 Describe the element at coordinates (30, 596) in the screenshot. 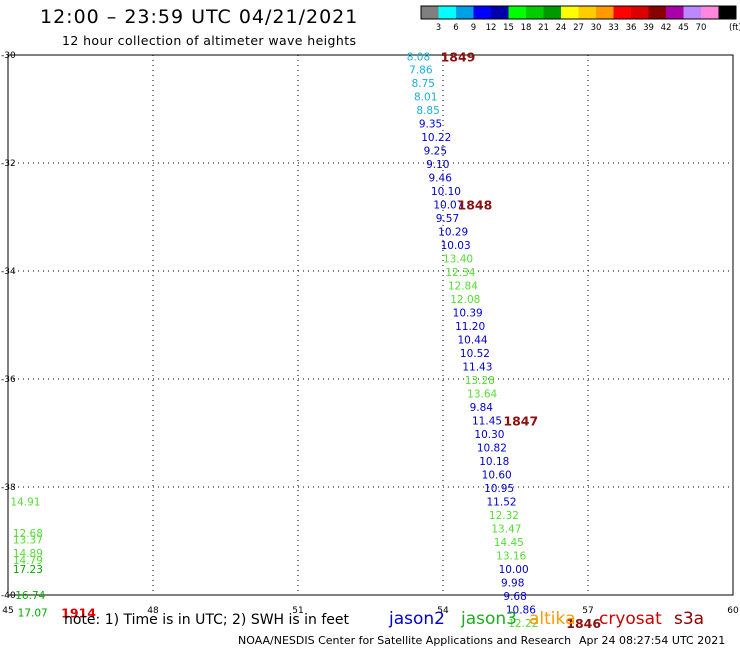

I see `wave-height-label: 16.74` at that location.